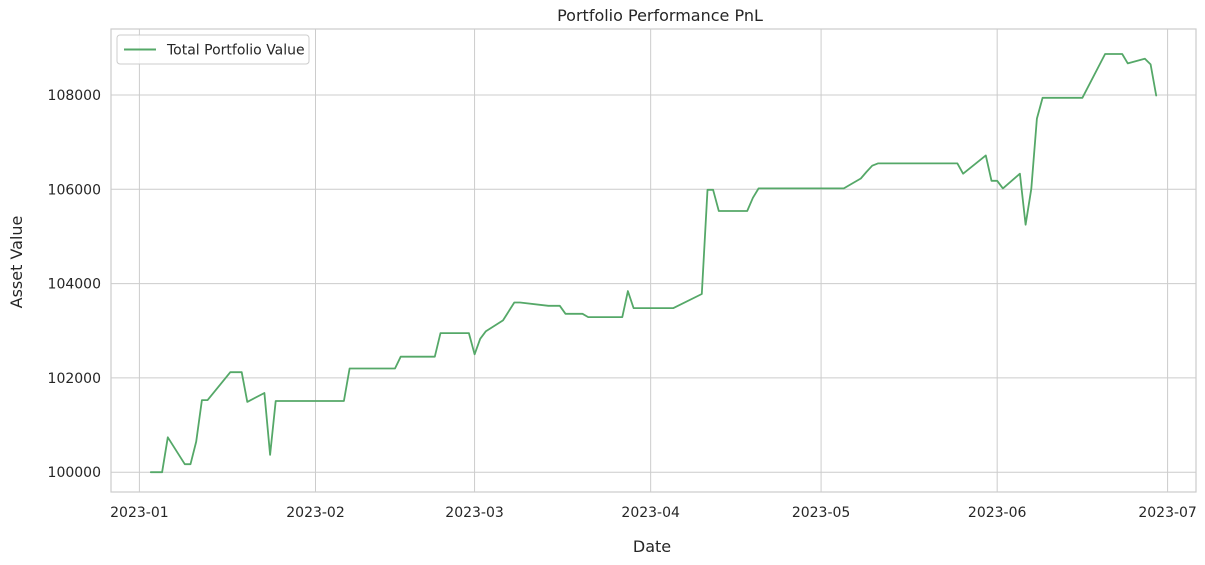 The image size is (1205, 565). I want to click on legend-label: Total Portfolio Value, so click(235, 51).